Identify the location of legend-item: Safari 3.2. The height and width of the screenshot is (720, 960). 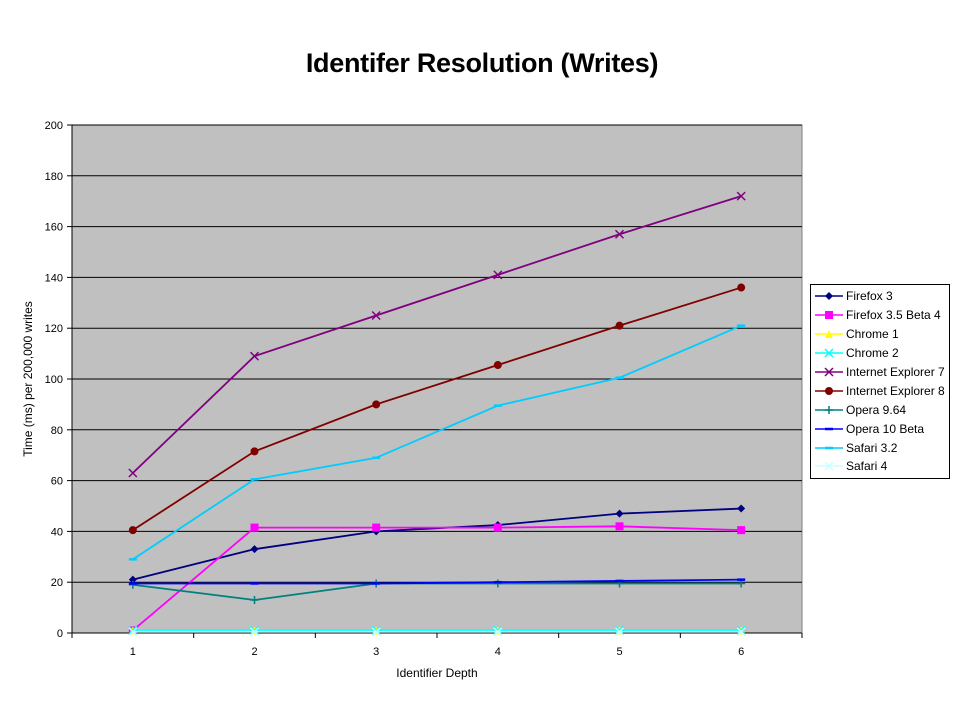
(880, 447).